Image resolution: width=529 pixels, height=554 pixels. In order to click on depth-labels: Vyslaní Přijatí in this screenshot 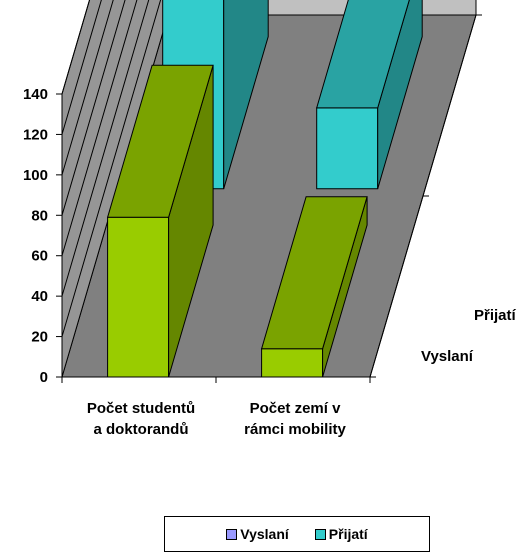, I will do `click(469, 336)`.